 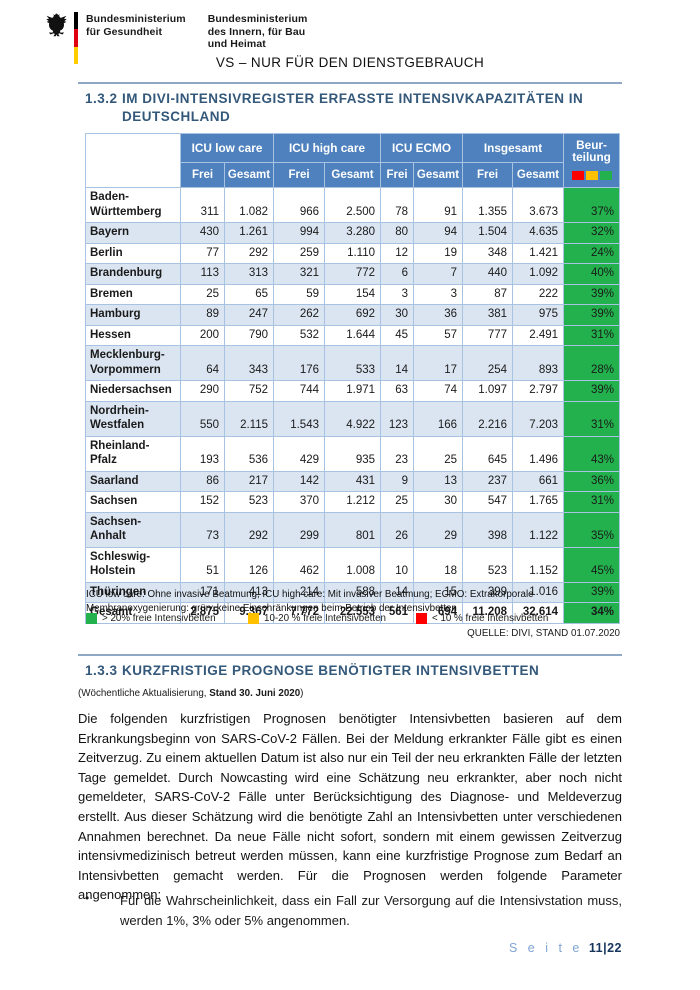 I want to click on value-cell: 935, so click(x=352, y=453).